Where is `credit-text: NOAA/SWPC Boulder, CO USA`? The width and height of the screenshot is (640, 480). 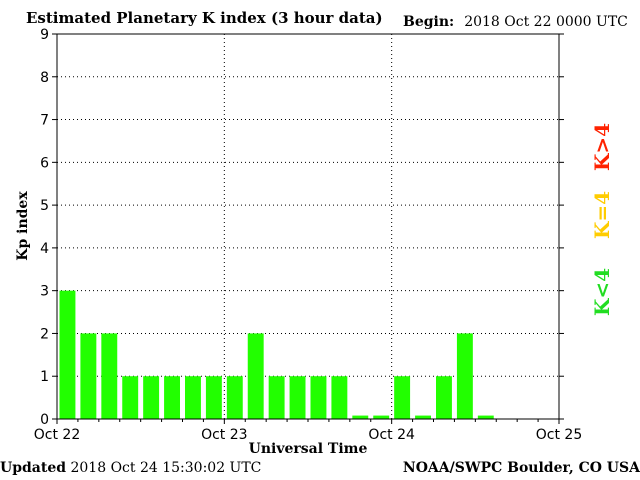
credit-text: NOAA/SWPC Boulder, CO USA is located at coordinates (521, 468).